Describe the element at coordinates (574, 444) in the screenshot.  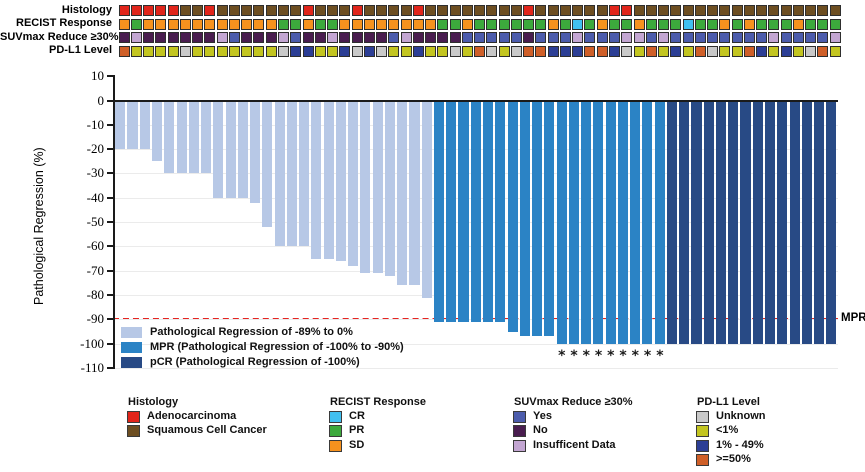
I see `legend-item-label: Insufficent Data` at that location.